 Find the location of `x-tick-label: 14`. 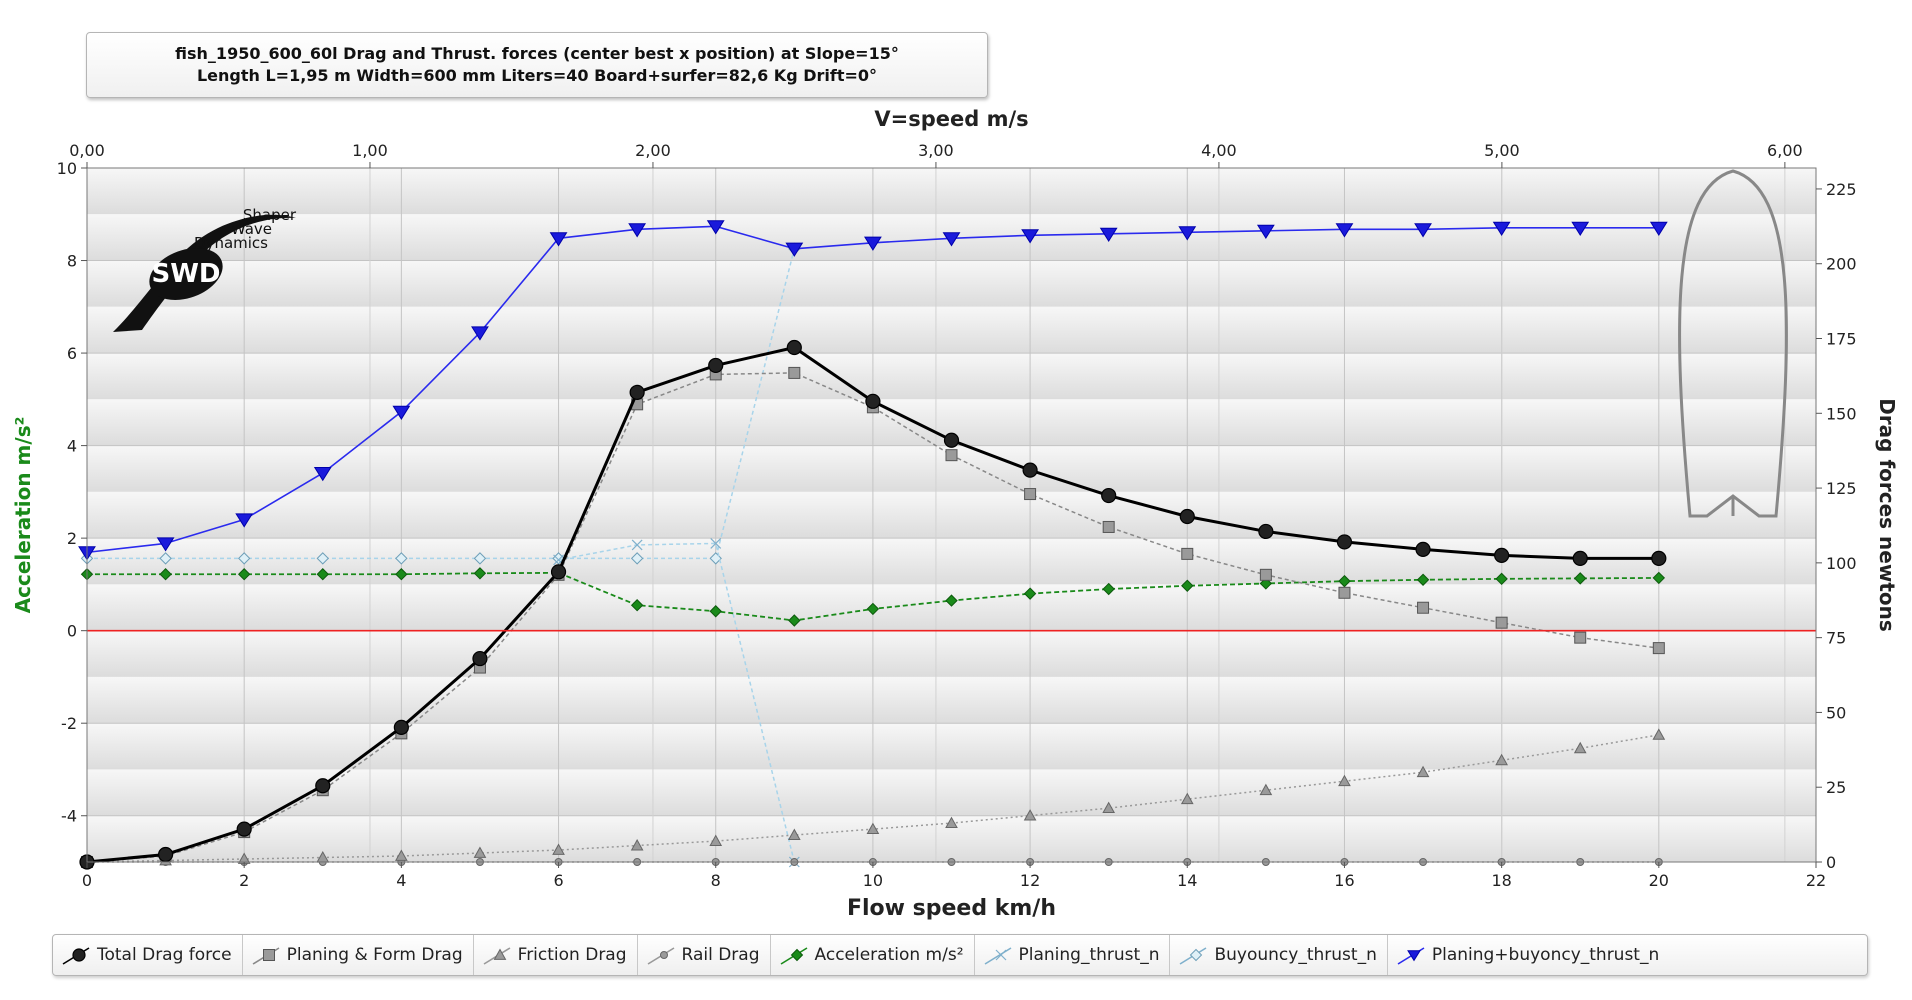

x-tick-label: 14 is located at coordinates (1187, 880).